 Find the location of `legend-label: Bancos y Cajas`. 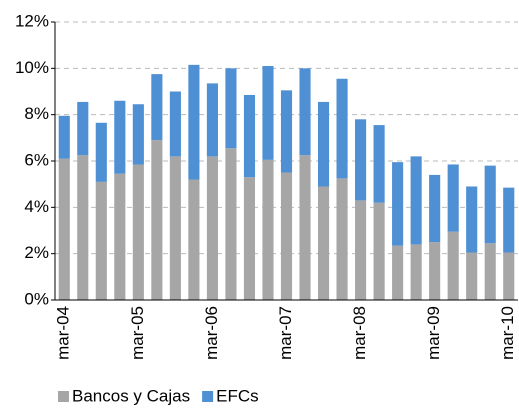

legend-label: Bancos y Cajas is located at coordinates (131, 395).